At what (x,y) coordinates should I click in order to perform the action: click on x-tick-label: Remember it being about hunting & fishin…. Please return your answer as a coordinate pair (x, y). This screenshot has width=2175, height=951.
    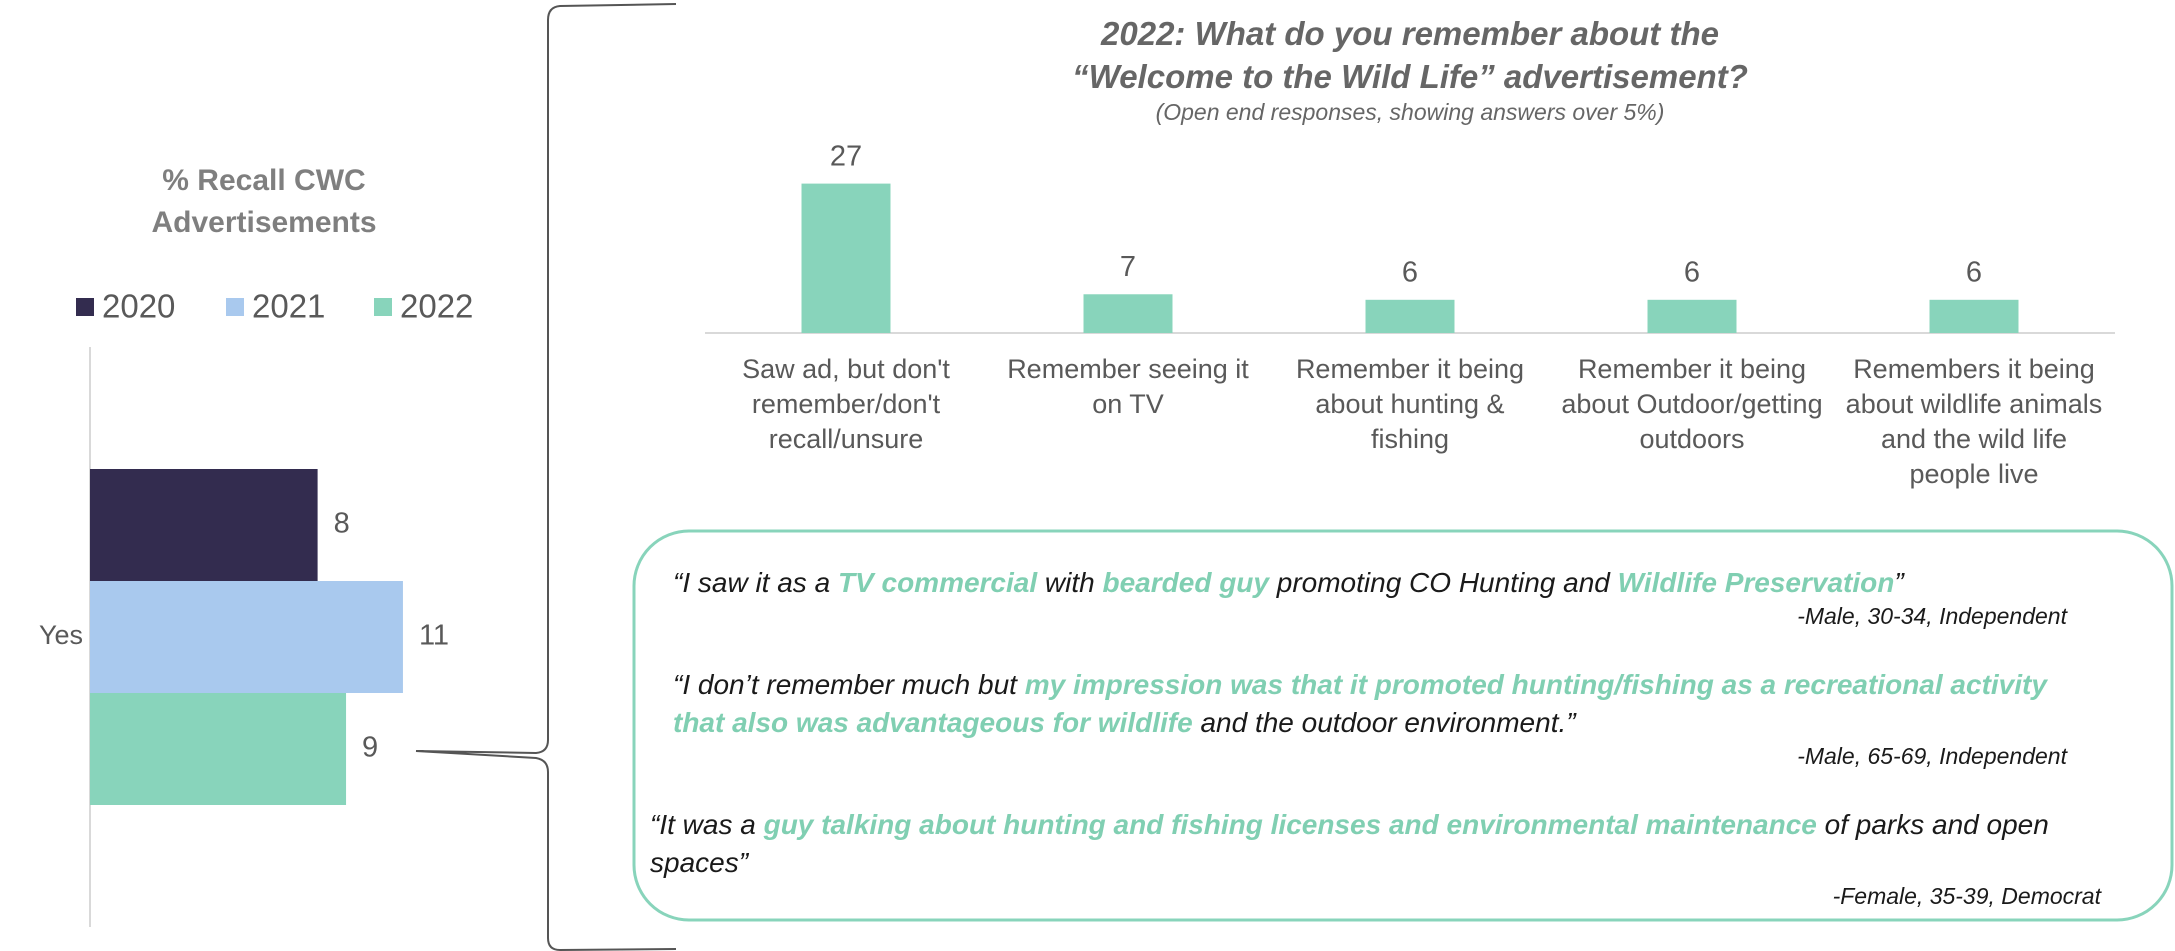
    Looking at the image, I should click on (1410, 404).